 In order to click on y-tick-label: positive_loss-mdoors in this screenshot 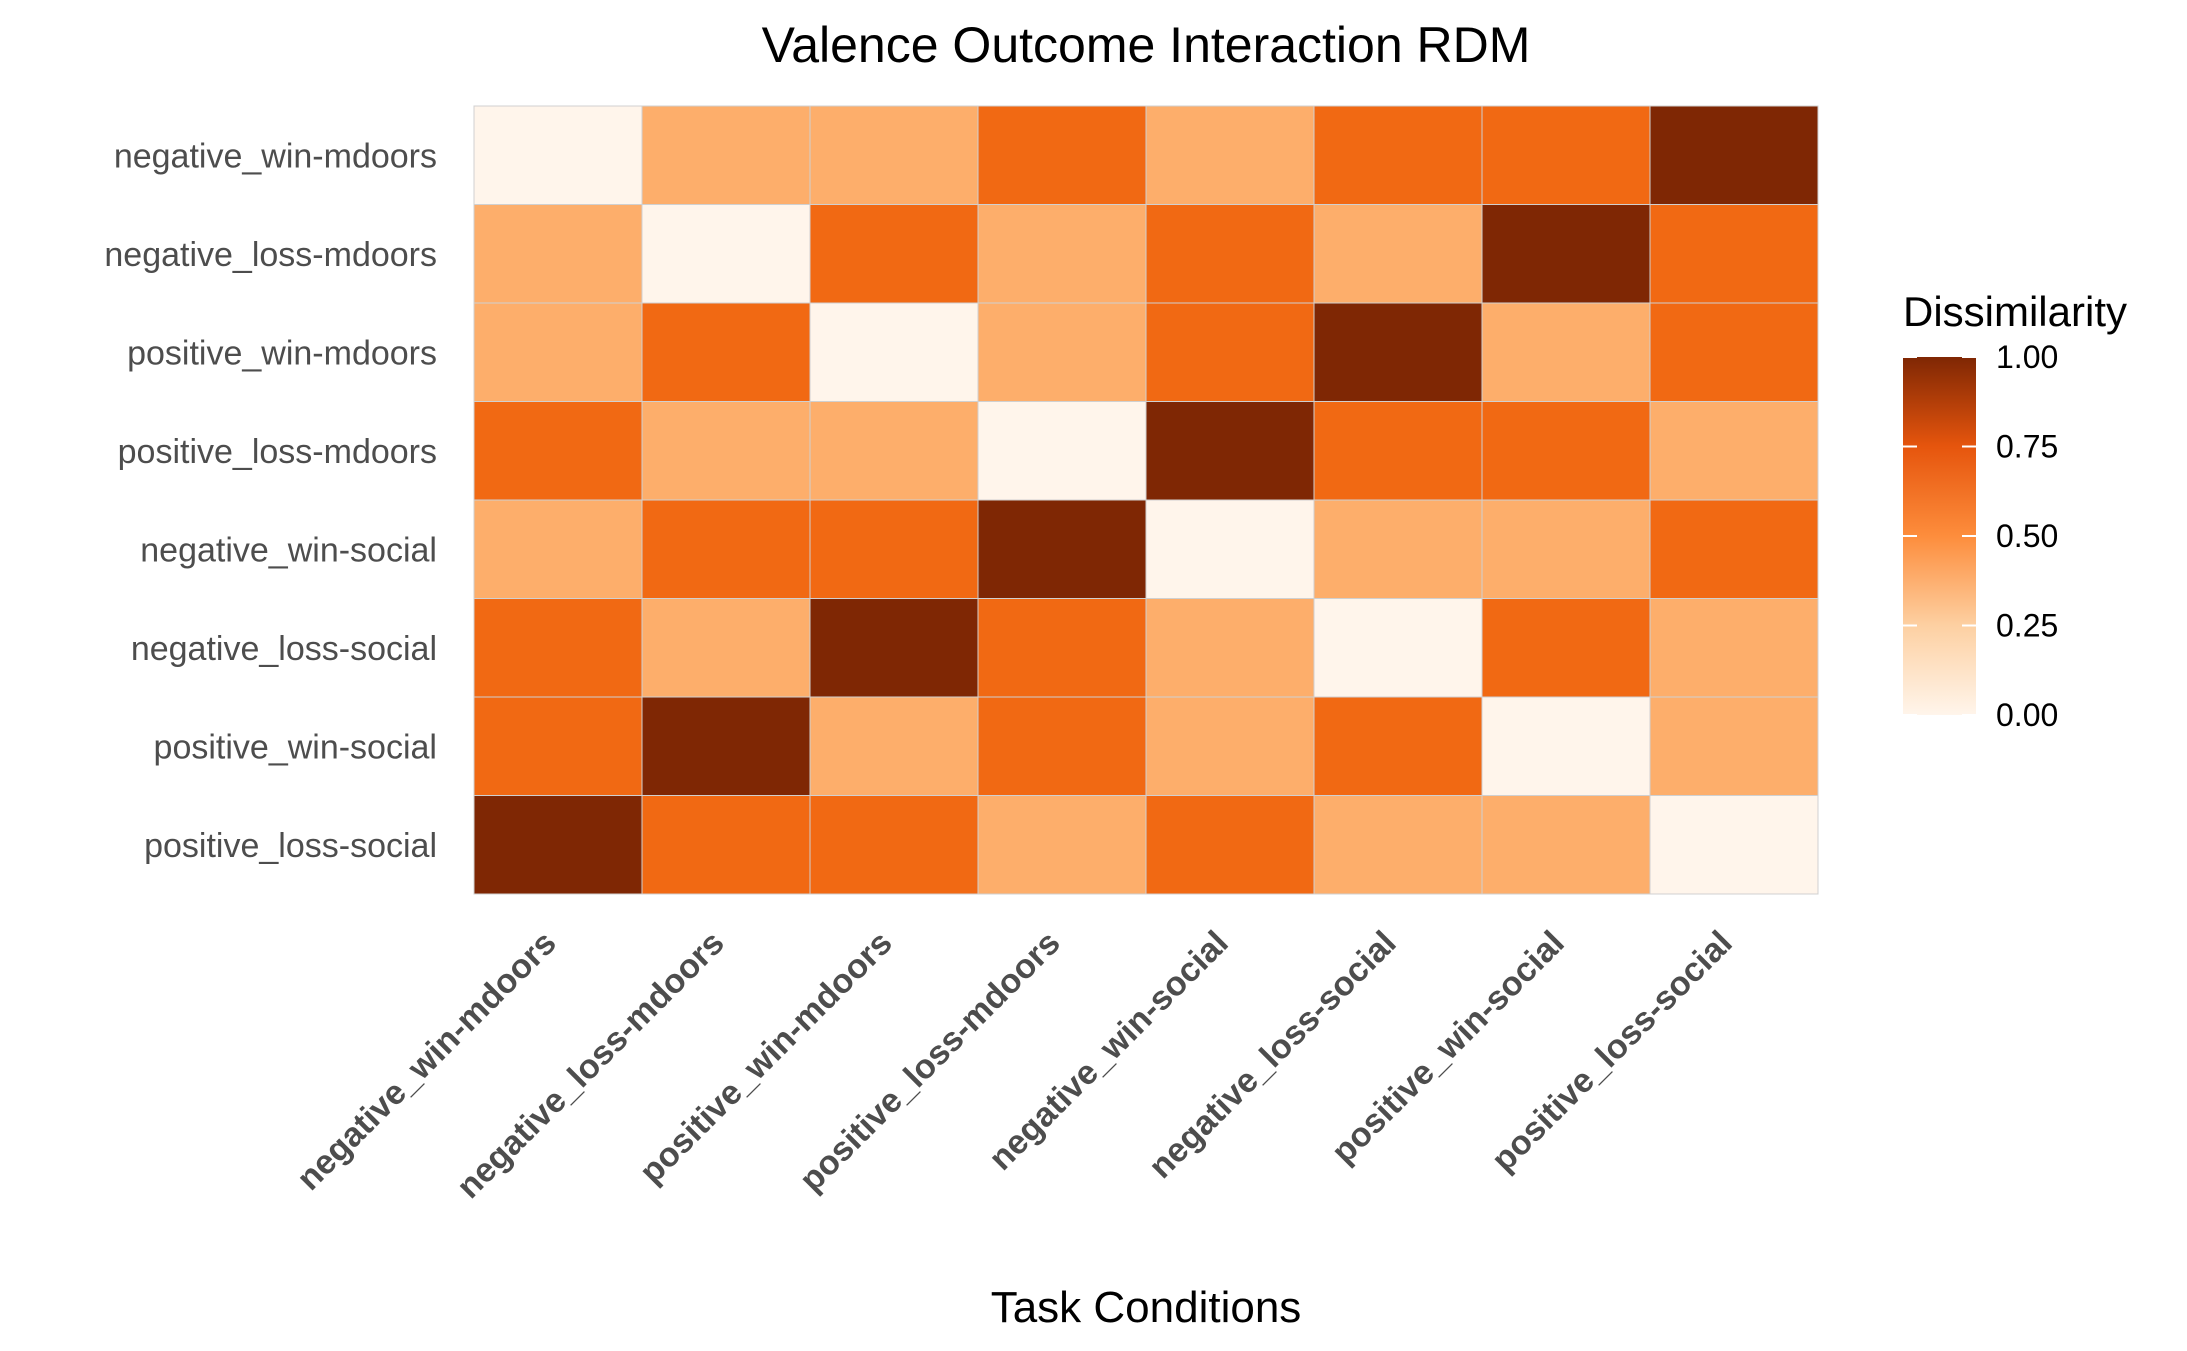, I will do `click(277, 452)`.